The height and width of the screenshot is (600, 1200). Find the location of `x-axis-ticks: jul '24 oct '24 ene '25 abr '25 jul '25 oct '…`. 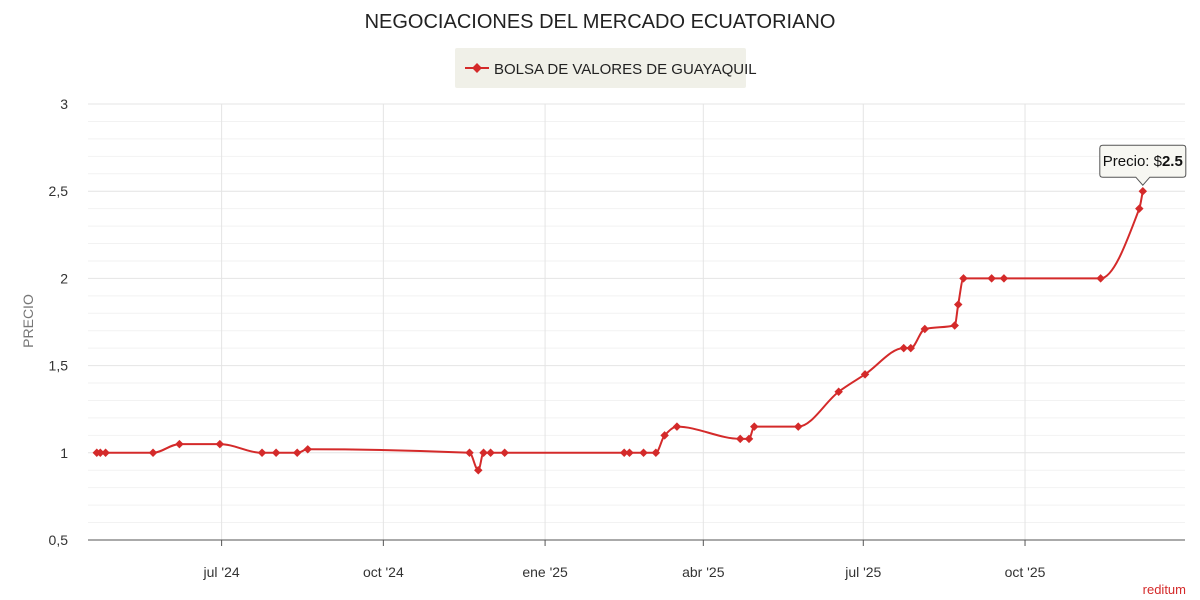

x-axis-ticks: jul '24 oct '24 ene '25 abr '25 jul '25 oct '… is located at coordinates (624, 560).